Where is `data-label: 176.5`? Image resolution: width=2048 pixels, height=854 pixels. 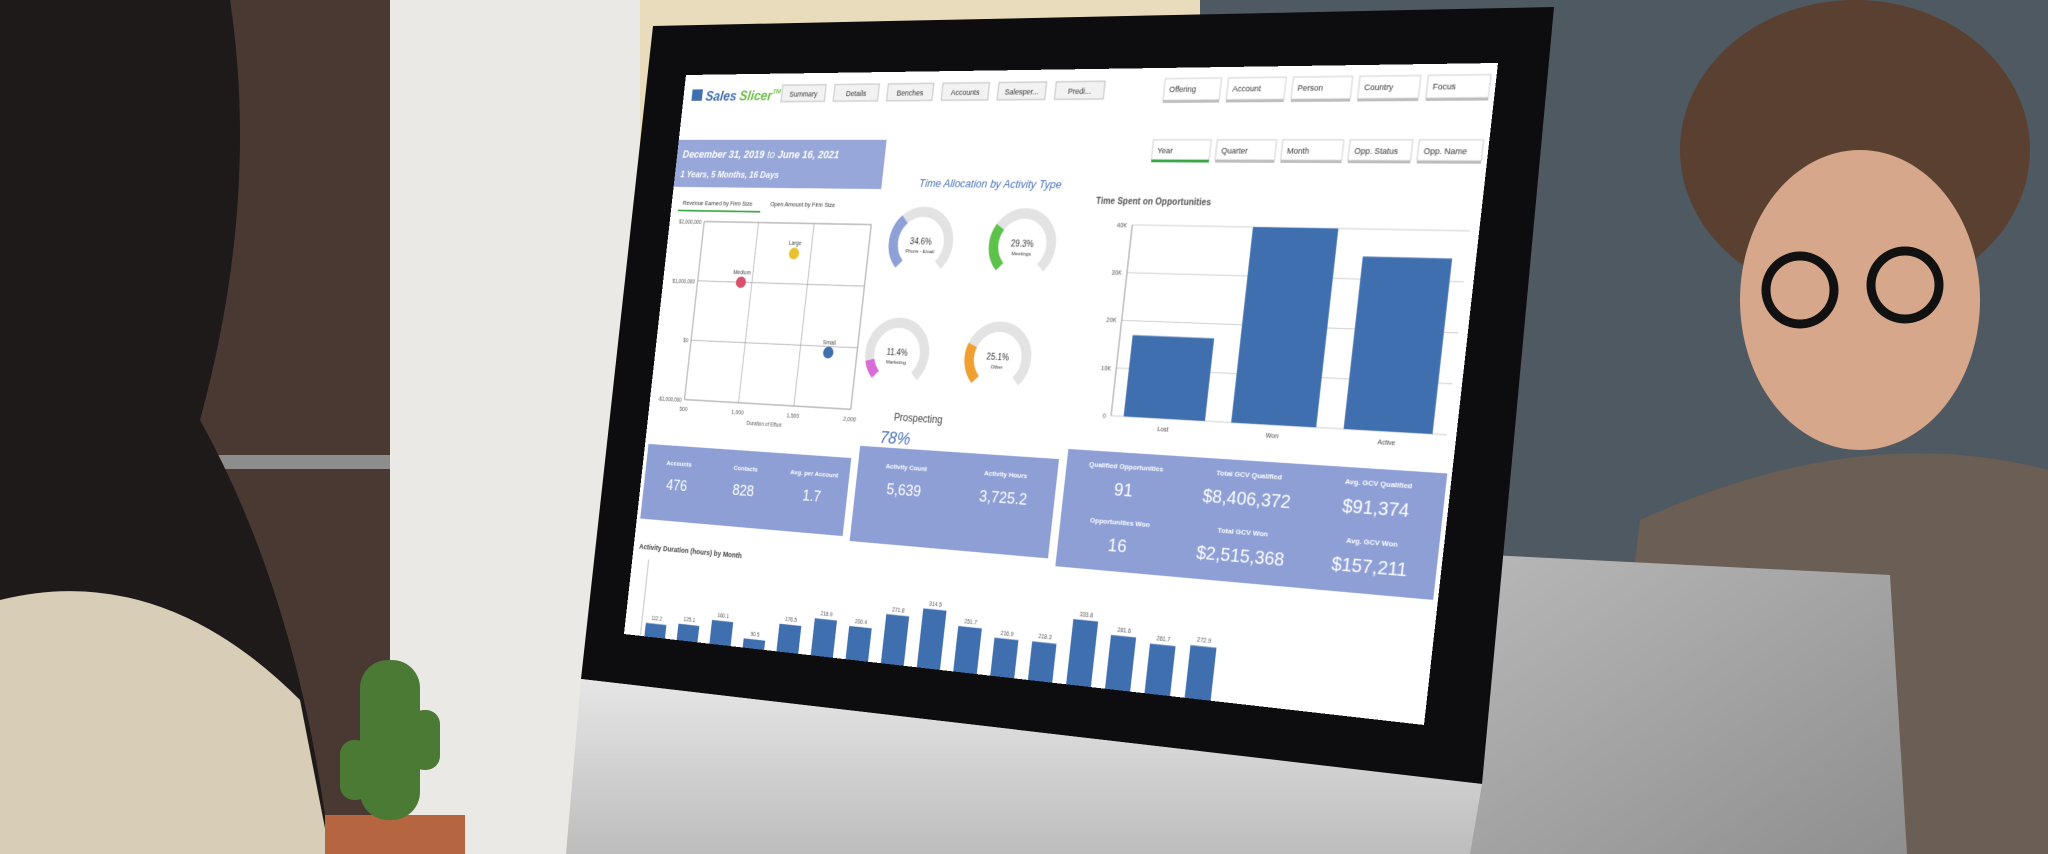
data-label: 176.5 is located at coordinates (791, 619).